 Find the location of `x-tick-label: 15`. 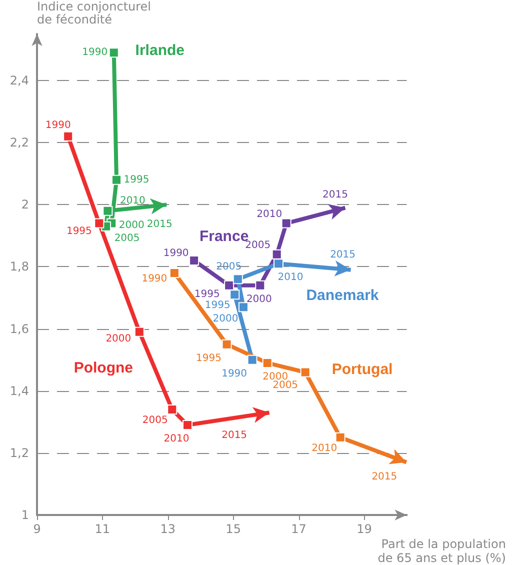

x-tick-label: 15 is located at coordinates (233, 529).